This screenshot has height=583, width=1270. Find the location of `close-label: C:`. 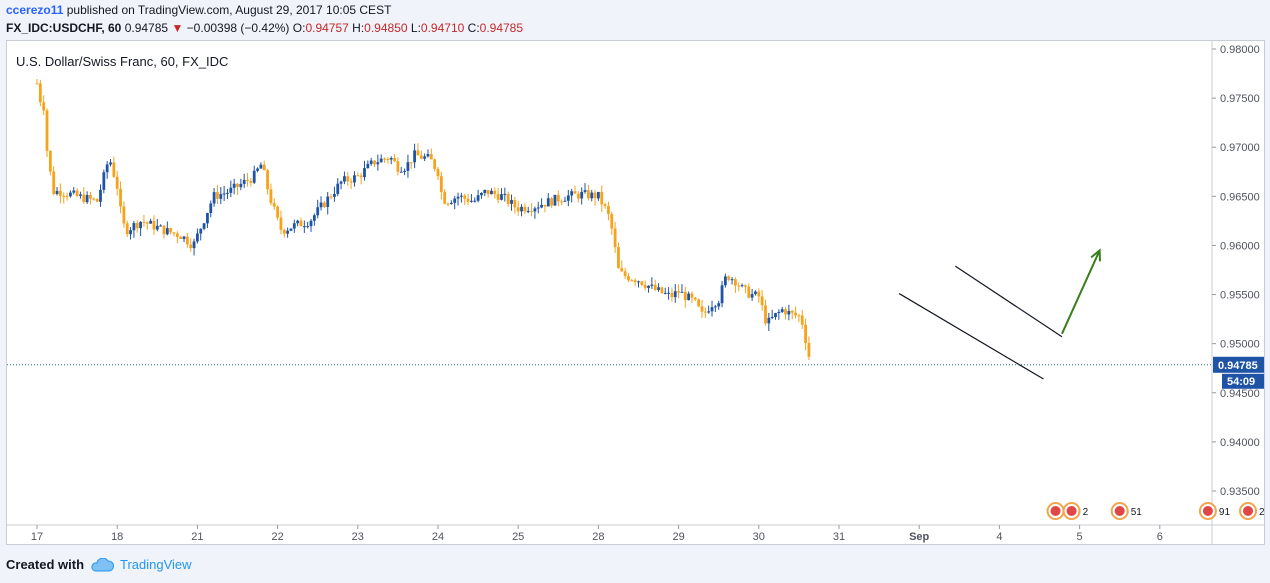

close-label: C: is located at coordinates (473, 28).